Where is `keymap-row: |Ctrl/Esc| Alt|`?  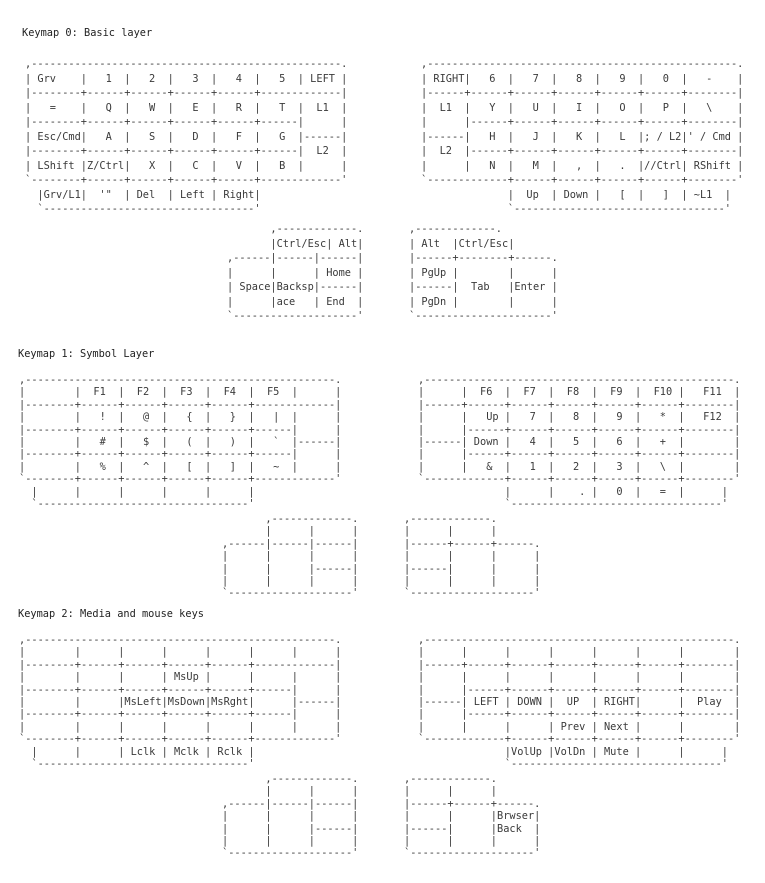 keymap-row: |Ctrl/Esc| Alt| is located at coordinates (295, 243).